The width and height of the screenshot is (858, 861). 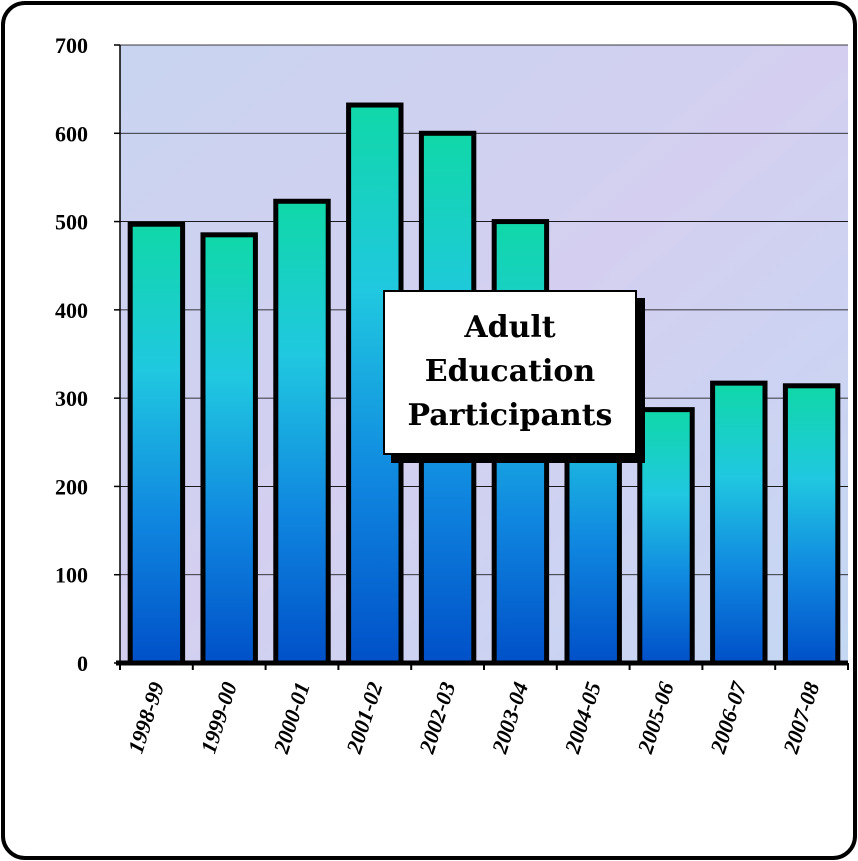 What do you see at coordinates (71, 45) in the screenshot?
I see `y-tick-label: 700` at bounding box center [71, 45].